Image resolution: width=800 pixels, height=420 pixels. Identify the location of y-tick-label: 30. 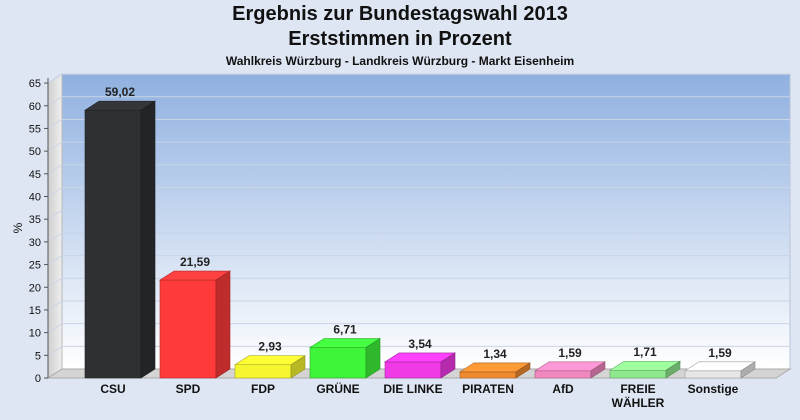
(35, 243).